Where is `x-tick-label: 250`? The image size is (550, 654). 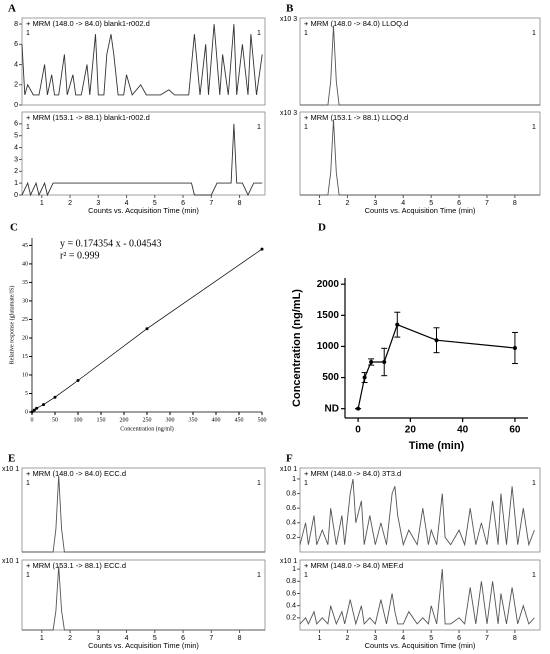 x-tick-label: 250 is located at coordinates (147, 420).